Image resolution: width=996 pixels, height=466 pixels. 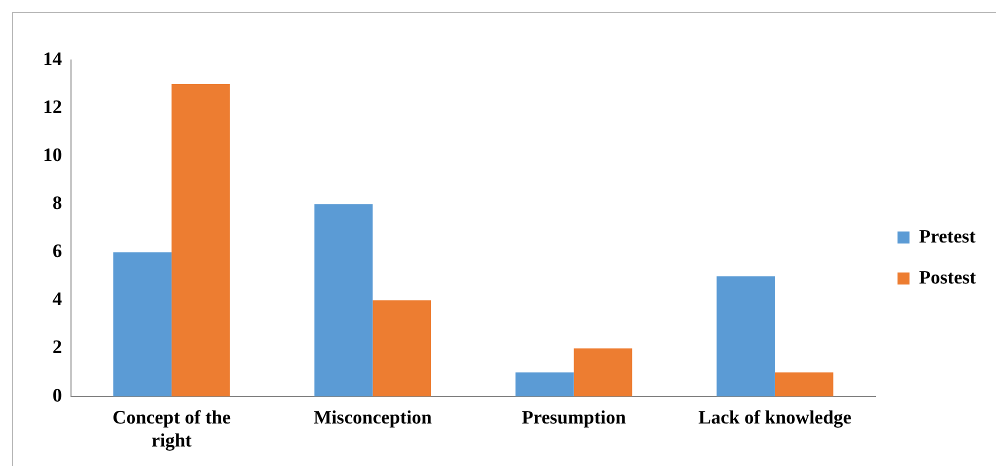 What do you see at coordinates (775, 418) in the screenshot?
I see `x-tick-label: Lack of knowledge` at bounding box center [775, 418].